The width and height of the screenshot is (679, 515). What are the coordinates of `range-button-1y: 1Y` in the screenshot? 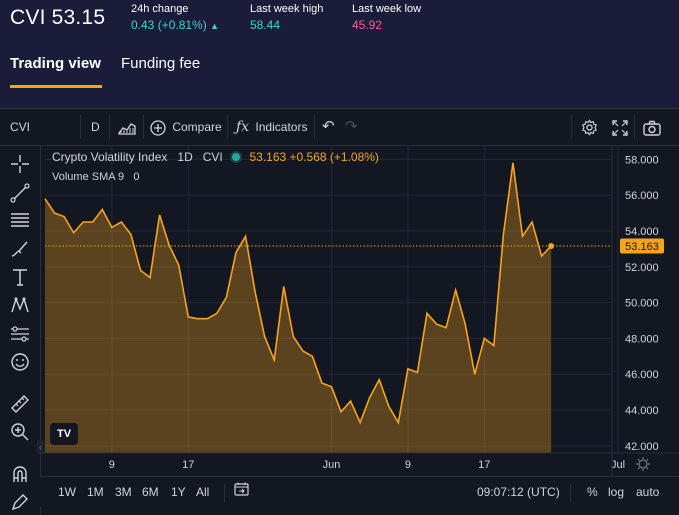 It's located at (178, 492).